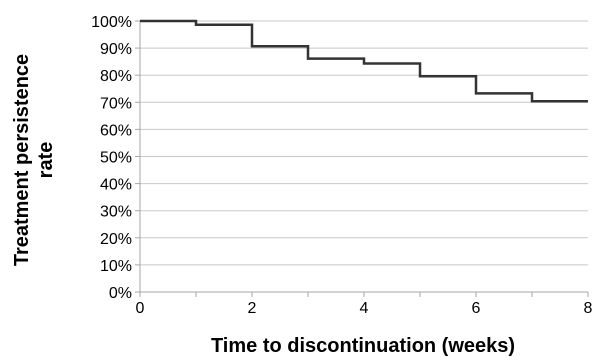 The height and width of the screenshot is (360, 594). What do you see at coordinates (116, 130) in the screenshot?
I see `y-tick-label-60: 60%` at bounding box center [116, 130].